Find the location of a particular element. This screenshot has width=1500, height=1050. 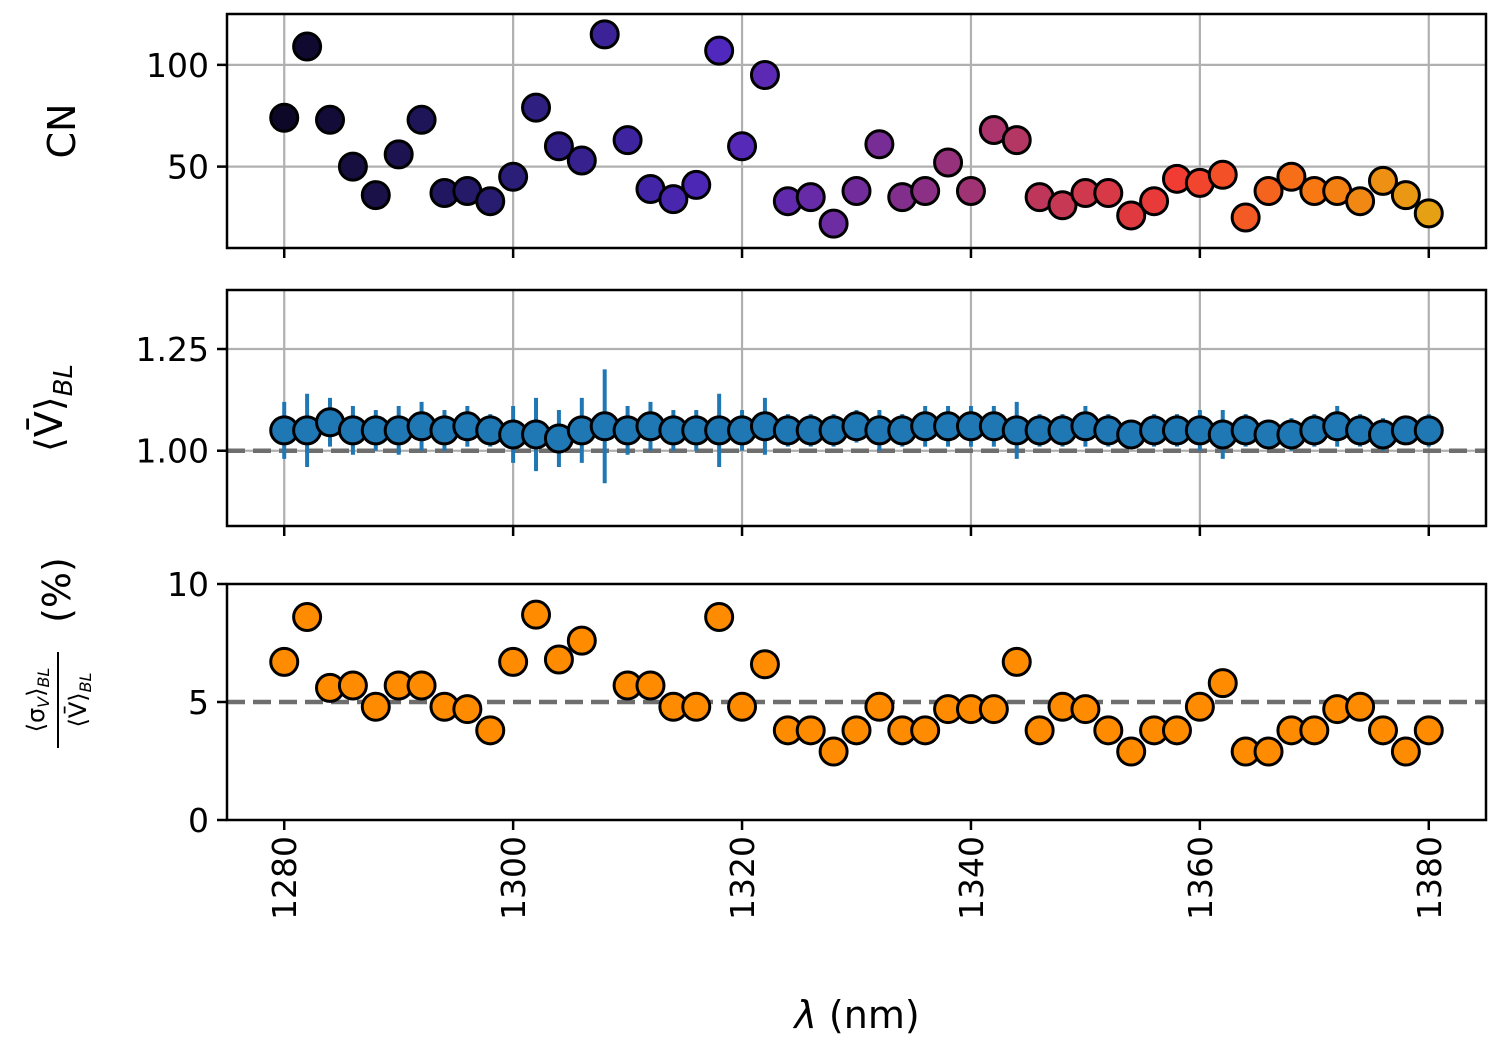

x-tick-labels: 1280 1300 1320 1340 1360 1380 is located at coordinates (857, 878).